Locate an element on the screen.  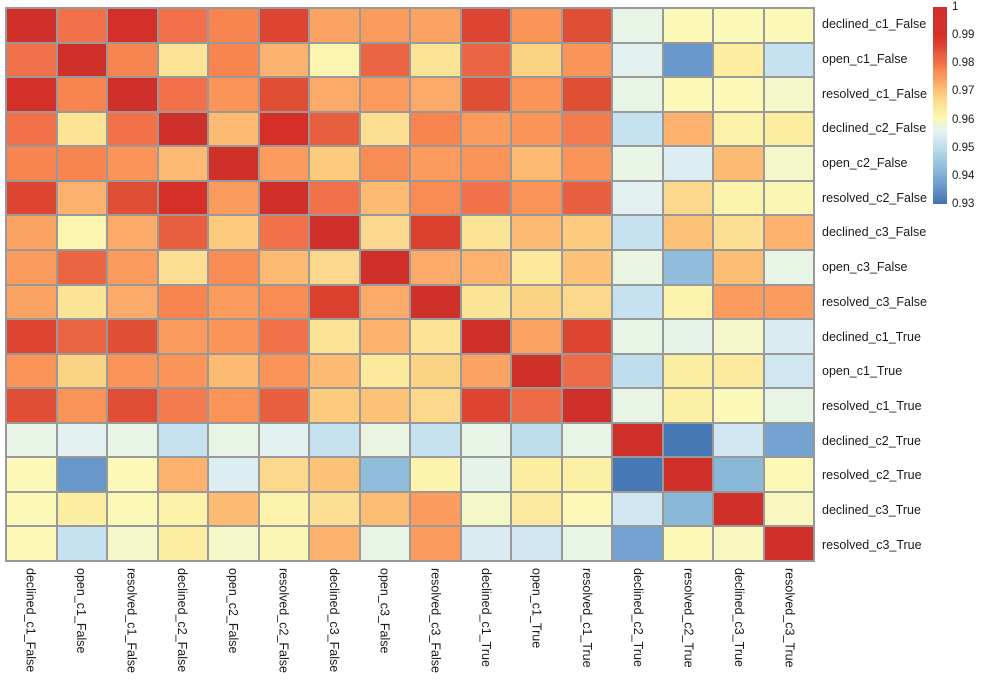
column-label: declined_c1_False is located at coordinates (30, 620).